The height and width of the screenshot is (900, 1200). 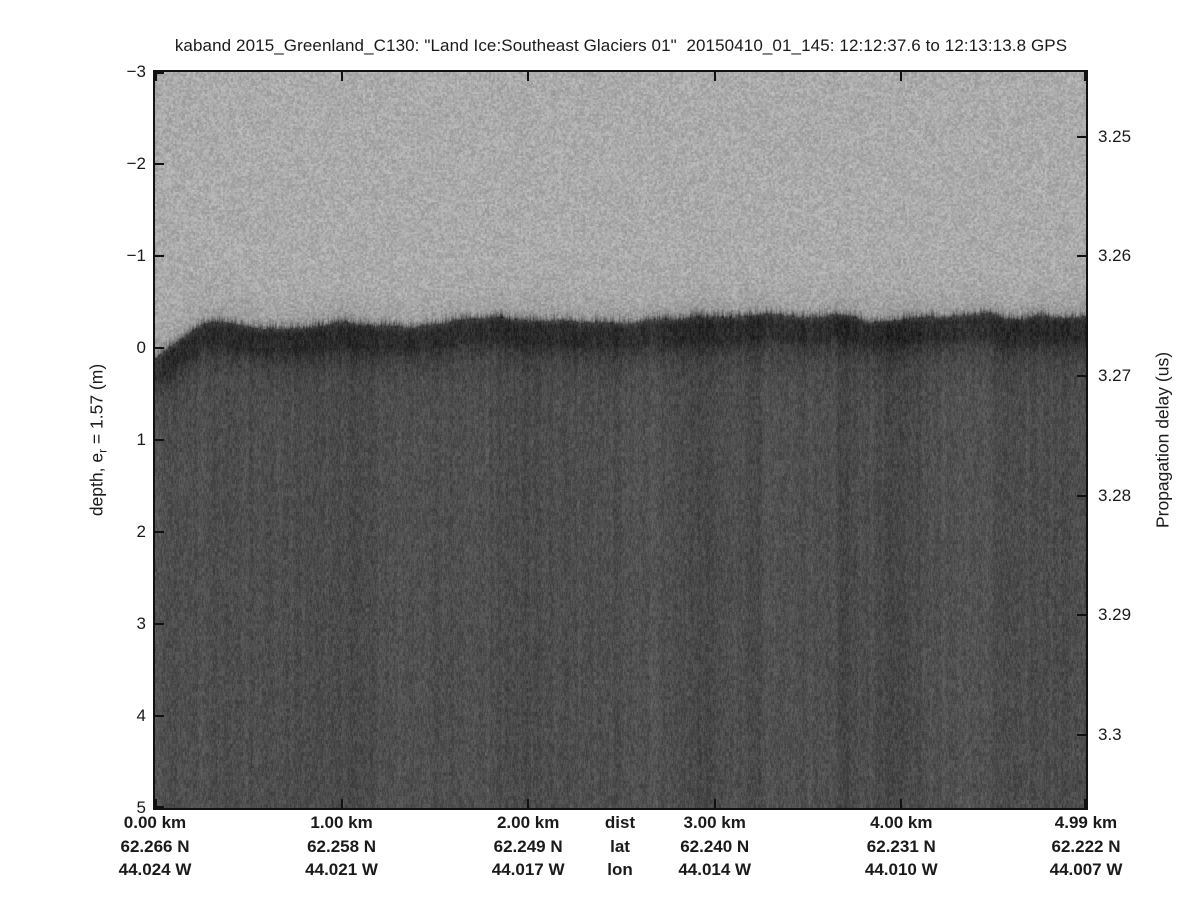 I want to click on x-label-lat: lat, so click(x=620, y=846).